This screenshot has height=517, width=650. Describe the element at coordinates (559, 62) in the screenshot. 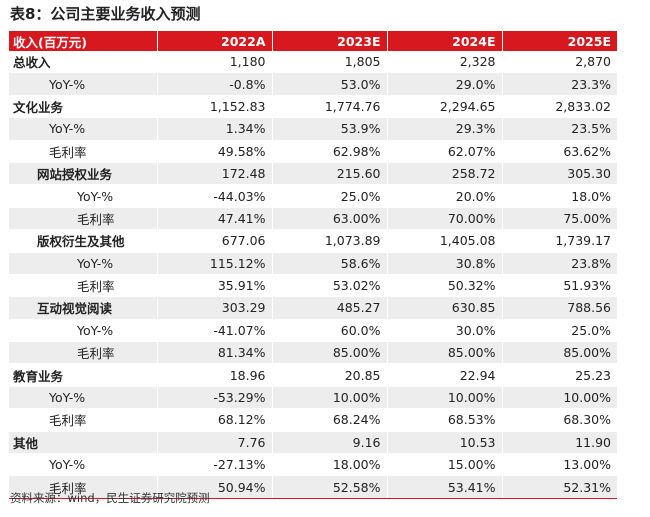

I see `value-cell: 2,870` at that location.